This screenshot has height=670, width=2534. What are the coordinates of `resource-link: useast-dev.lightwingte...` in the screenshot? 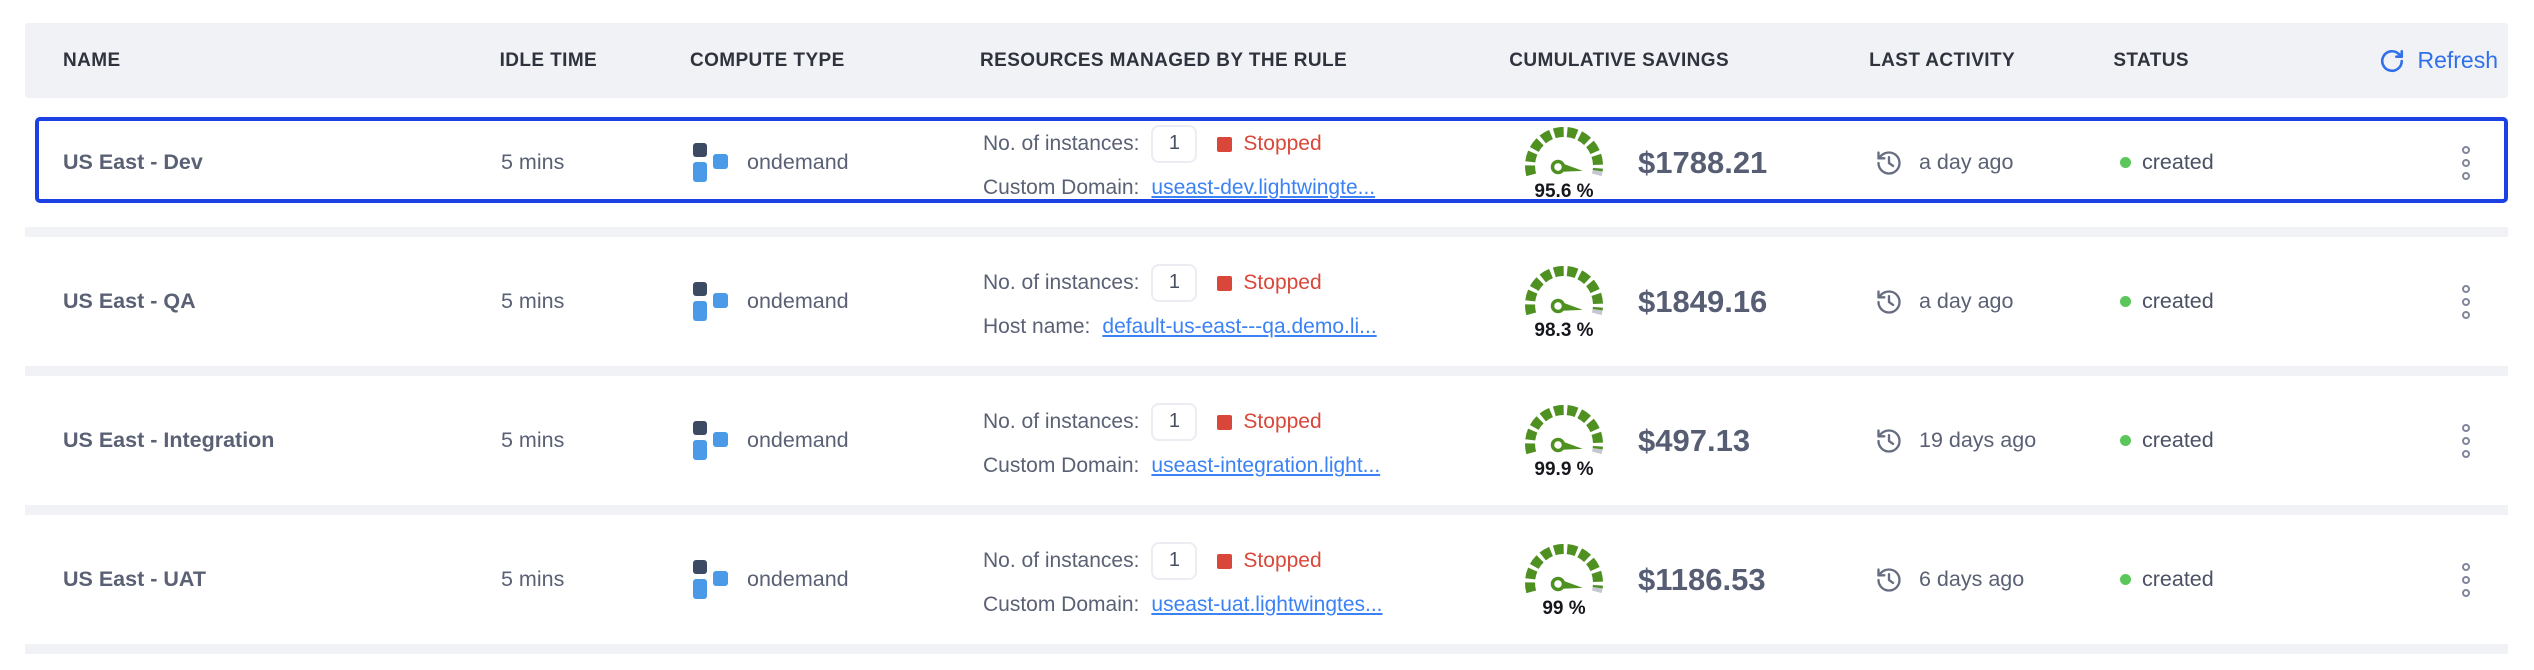 It's located at (1263, 187).